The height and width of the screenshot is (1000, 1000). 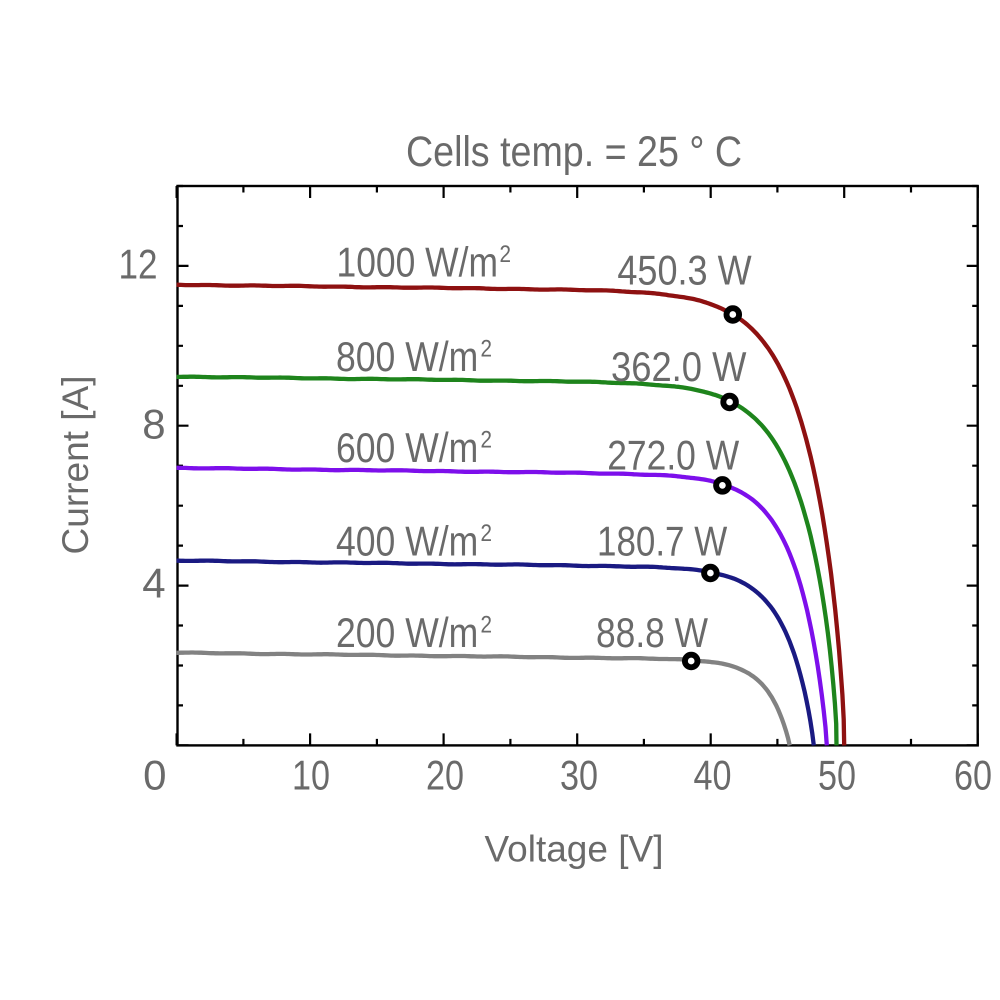 I want to click on svg-text: 88.8 W, so click(x=652, y=632).